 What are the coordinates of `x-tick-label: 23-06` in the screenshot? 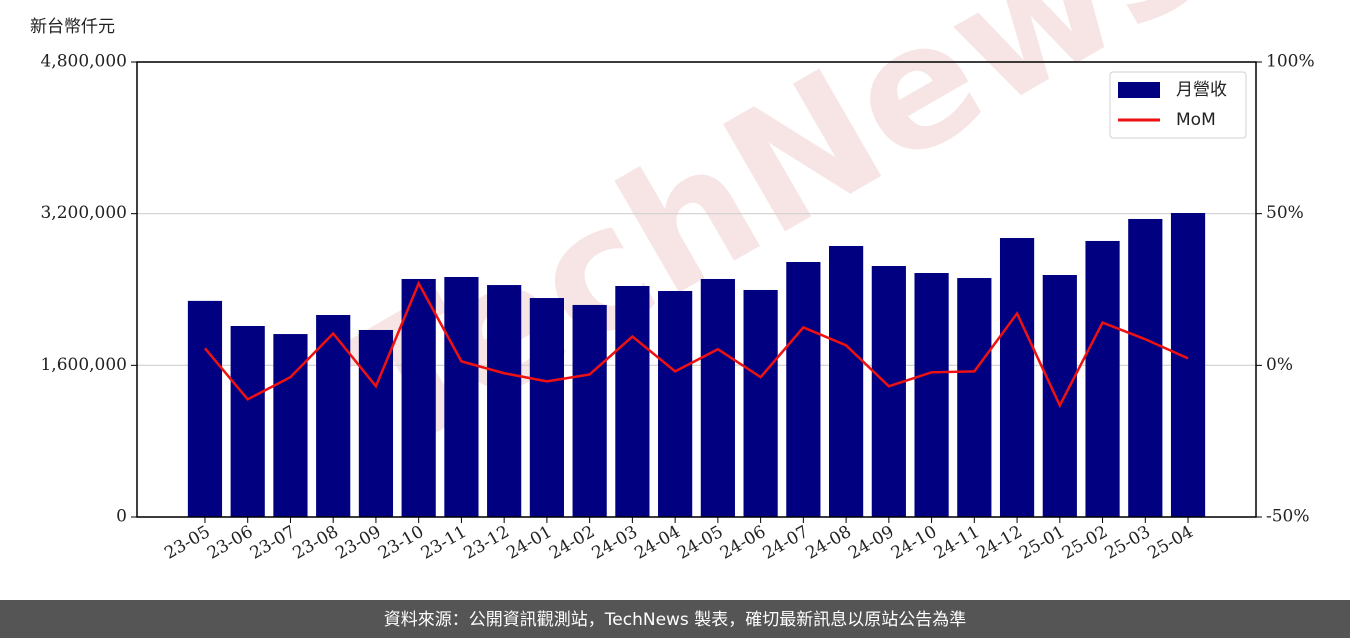 It's located at (230, 543).